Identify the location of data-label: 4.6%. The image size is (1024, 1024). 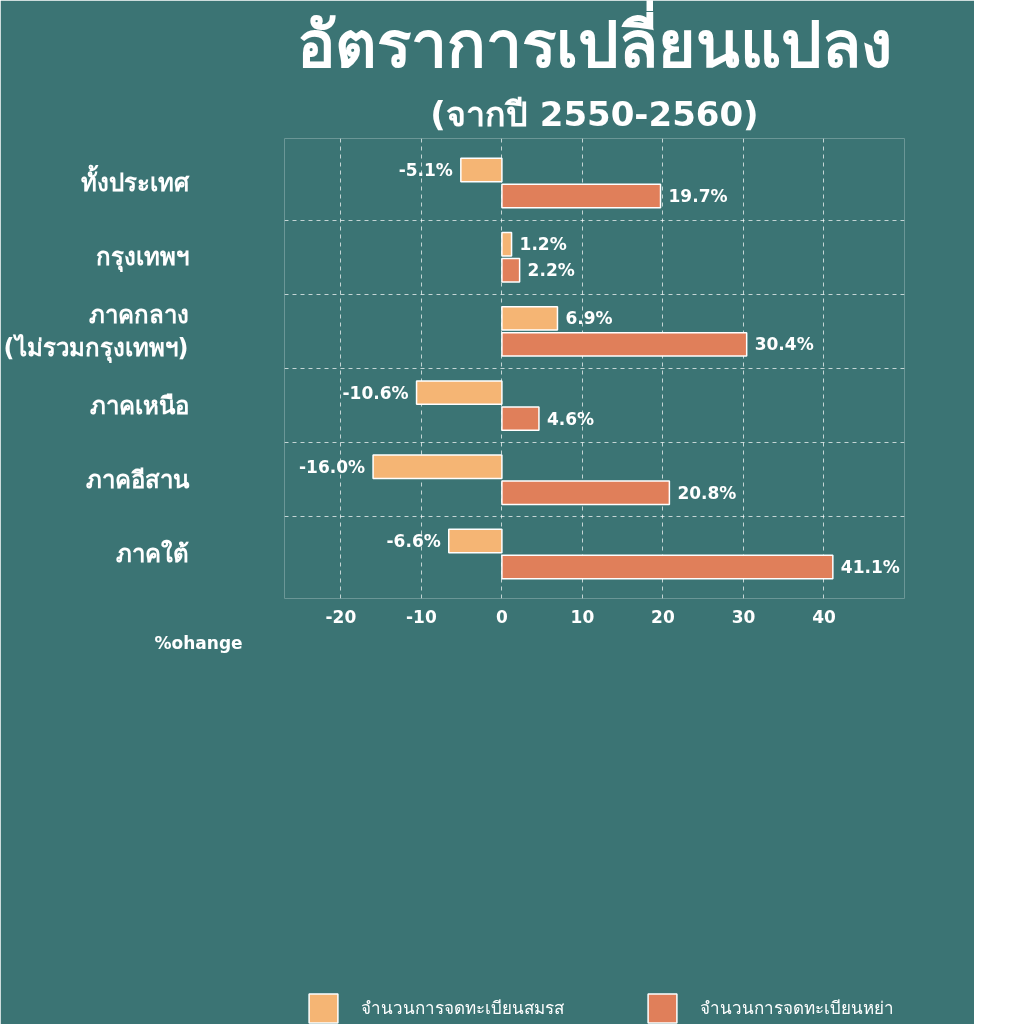
(570, 418).